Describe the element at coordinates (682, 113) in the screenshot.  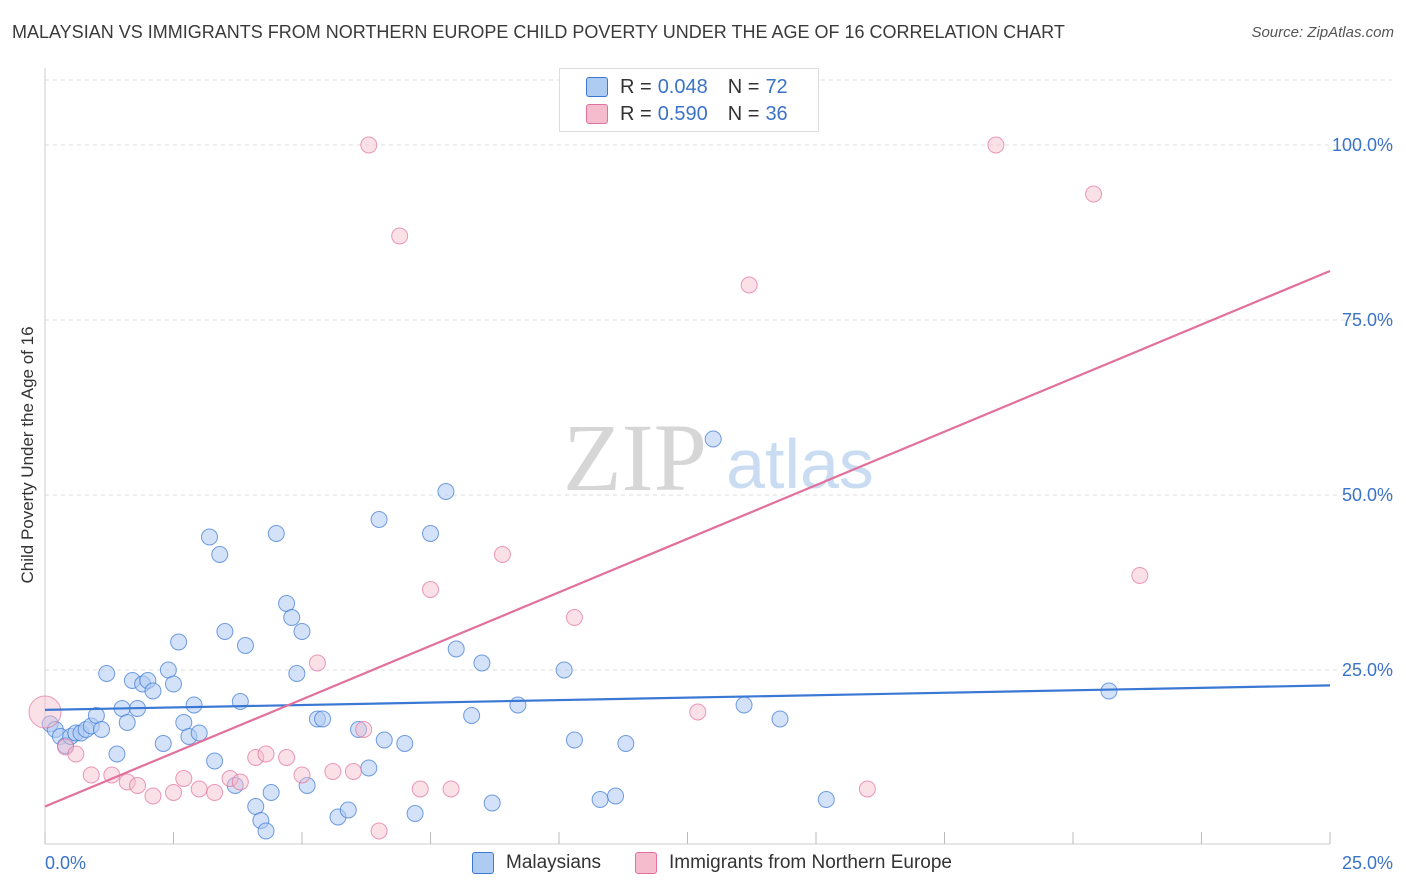
I see `legend-r-value: 0.590` at that location.